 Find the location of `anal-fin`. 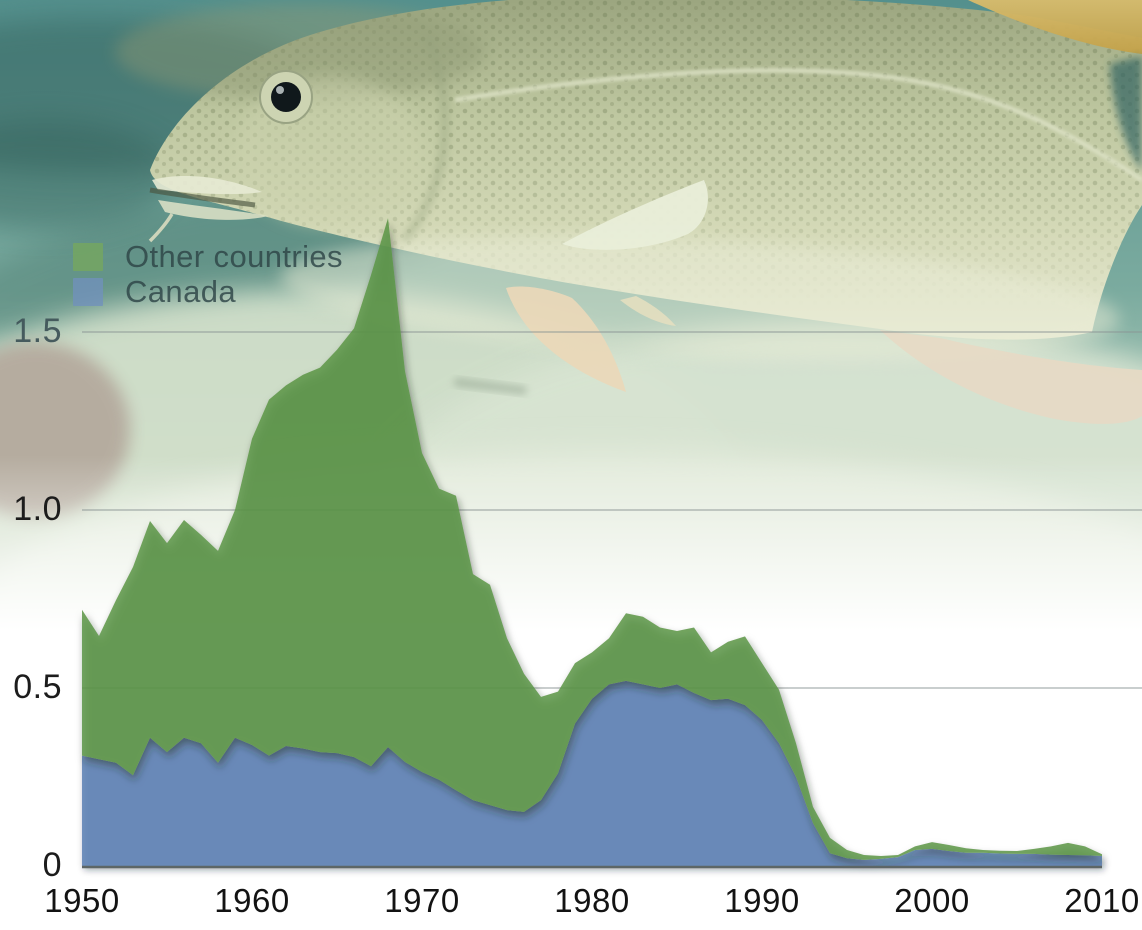

anal-fin is located at coordinates (1011, 377).